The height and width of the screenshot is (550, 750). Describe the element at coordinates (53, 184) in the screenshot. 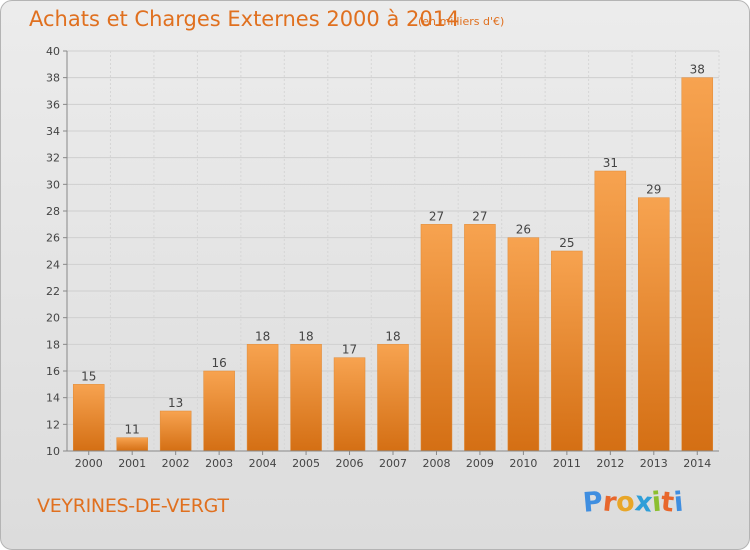

I see `y-tick-label: 30` at that location.